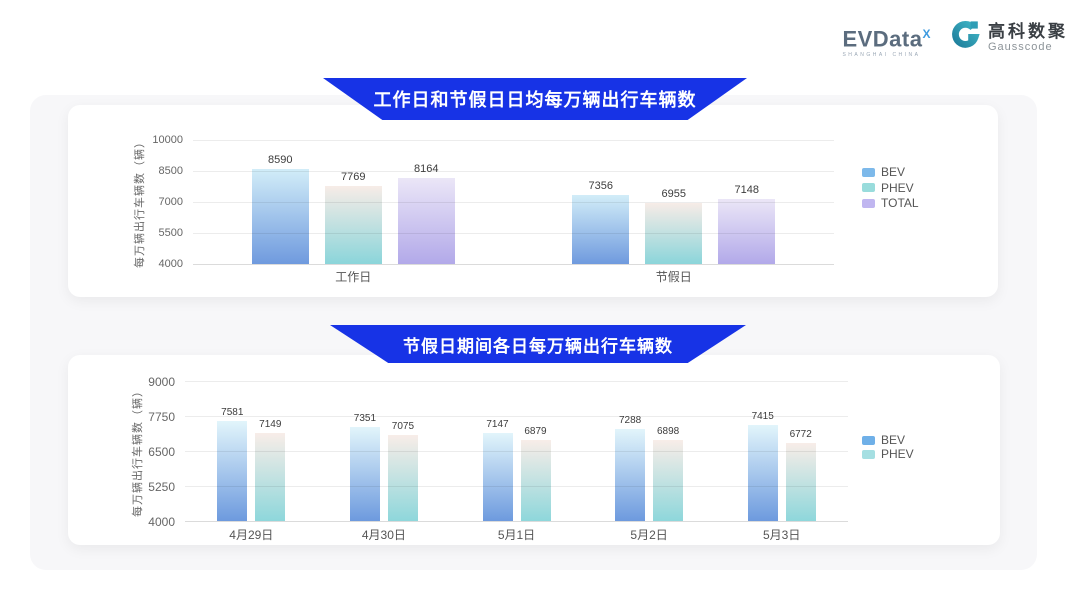  I want to click on category-label: 工作日, so click(353, 277).